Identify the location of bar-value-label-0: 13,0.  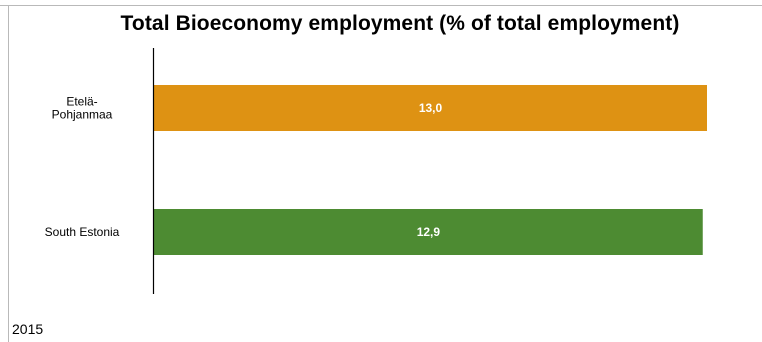
(431, 108).